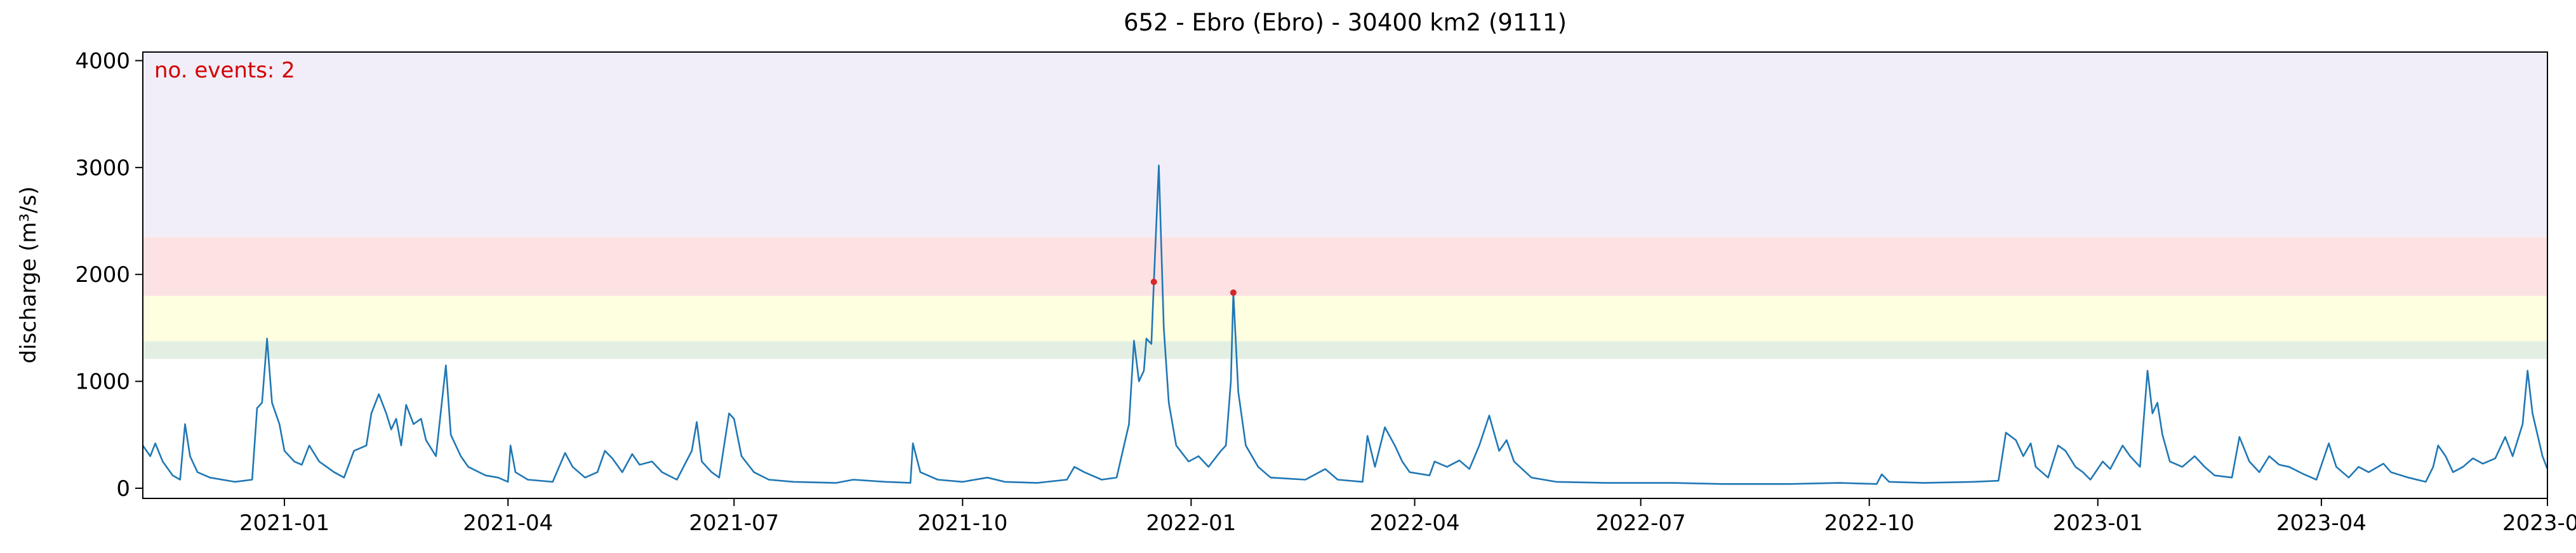 The image size is (2576, 553). Describe the element at coordinates (284, 523) in the screenshot. I see `x-tick-label: 2021-01` at that location.